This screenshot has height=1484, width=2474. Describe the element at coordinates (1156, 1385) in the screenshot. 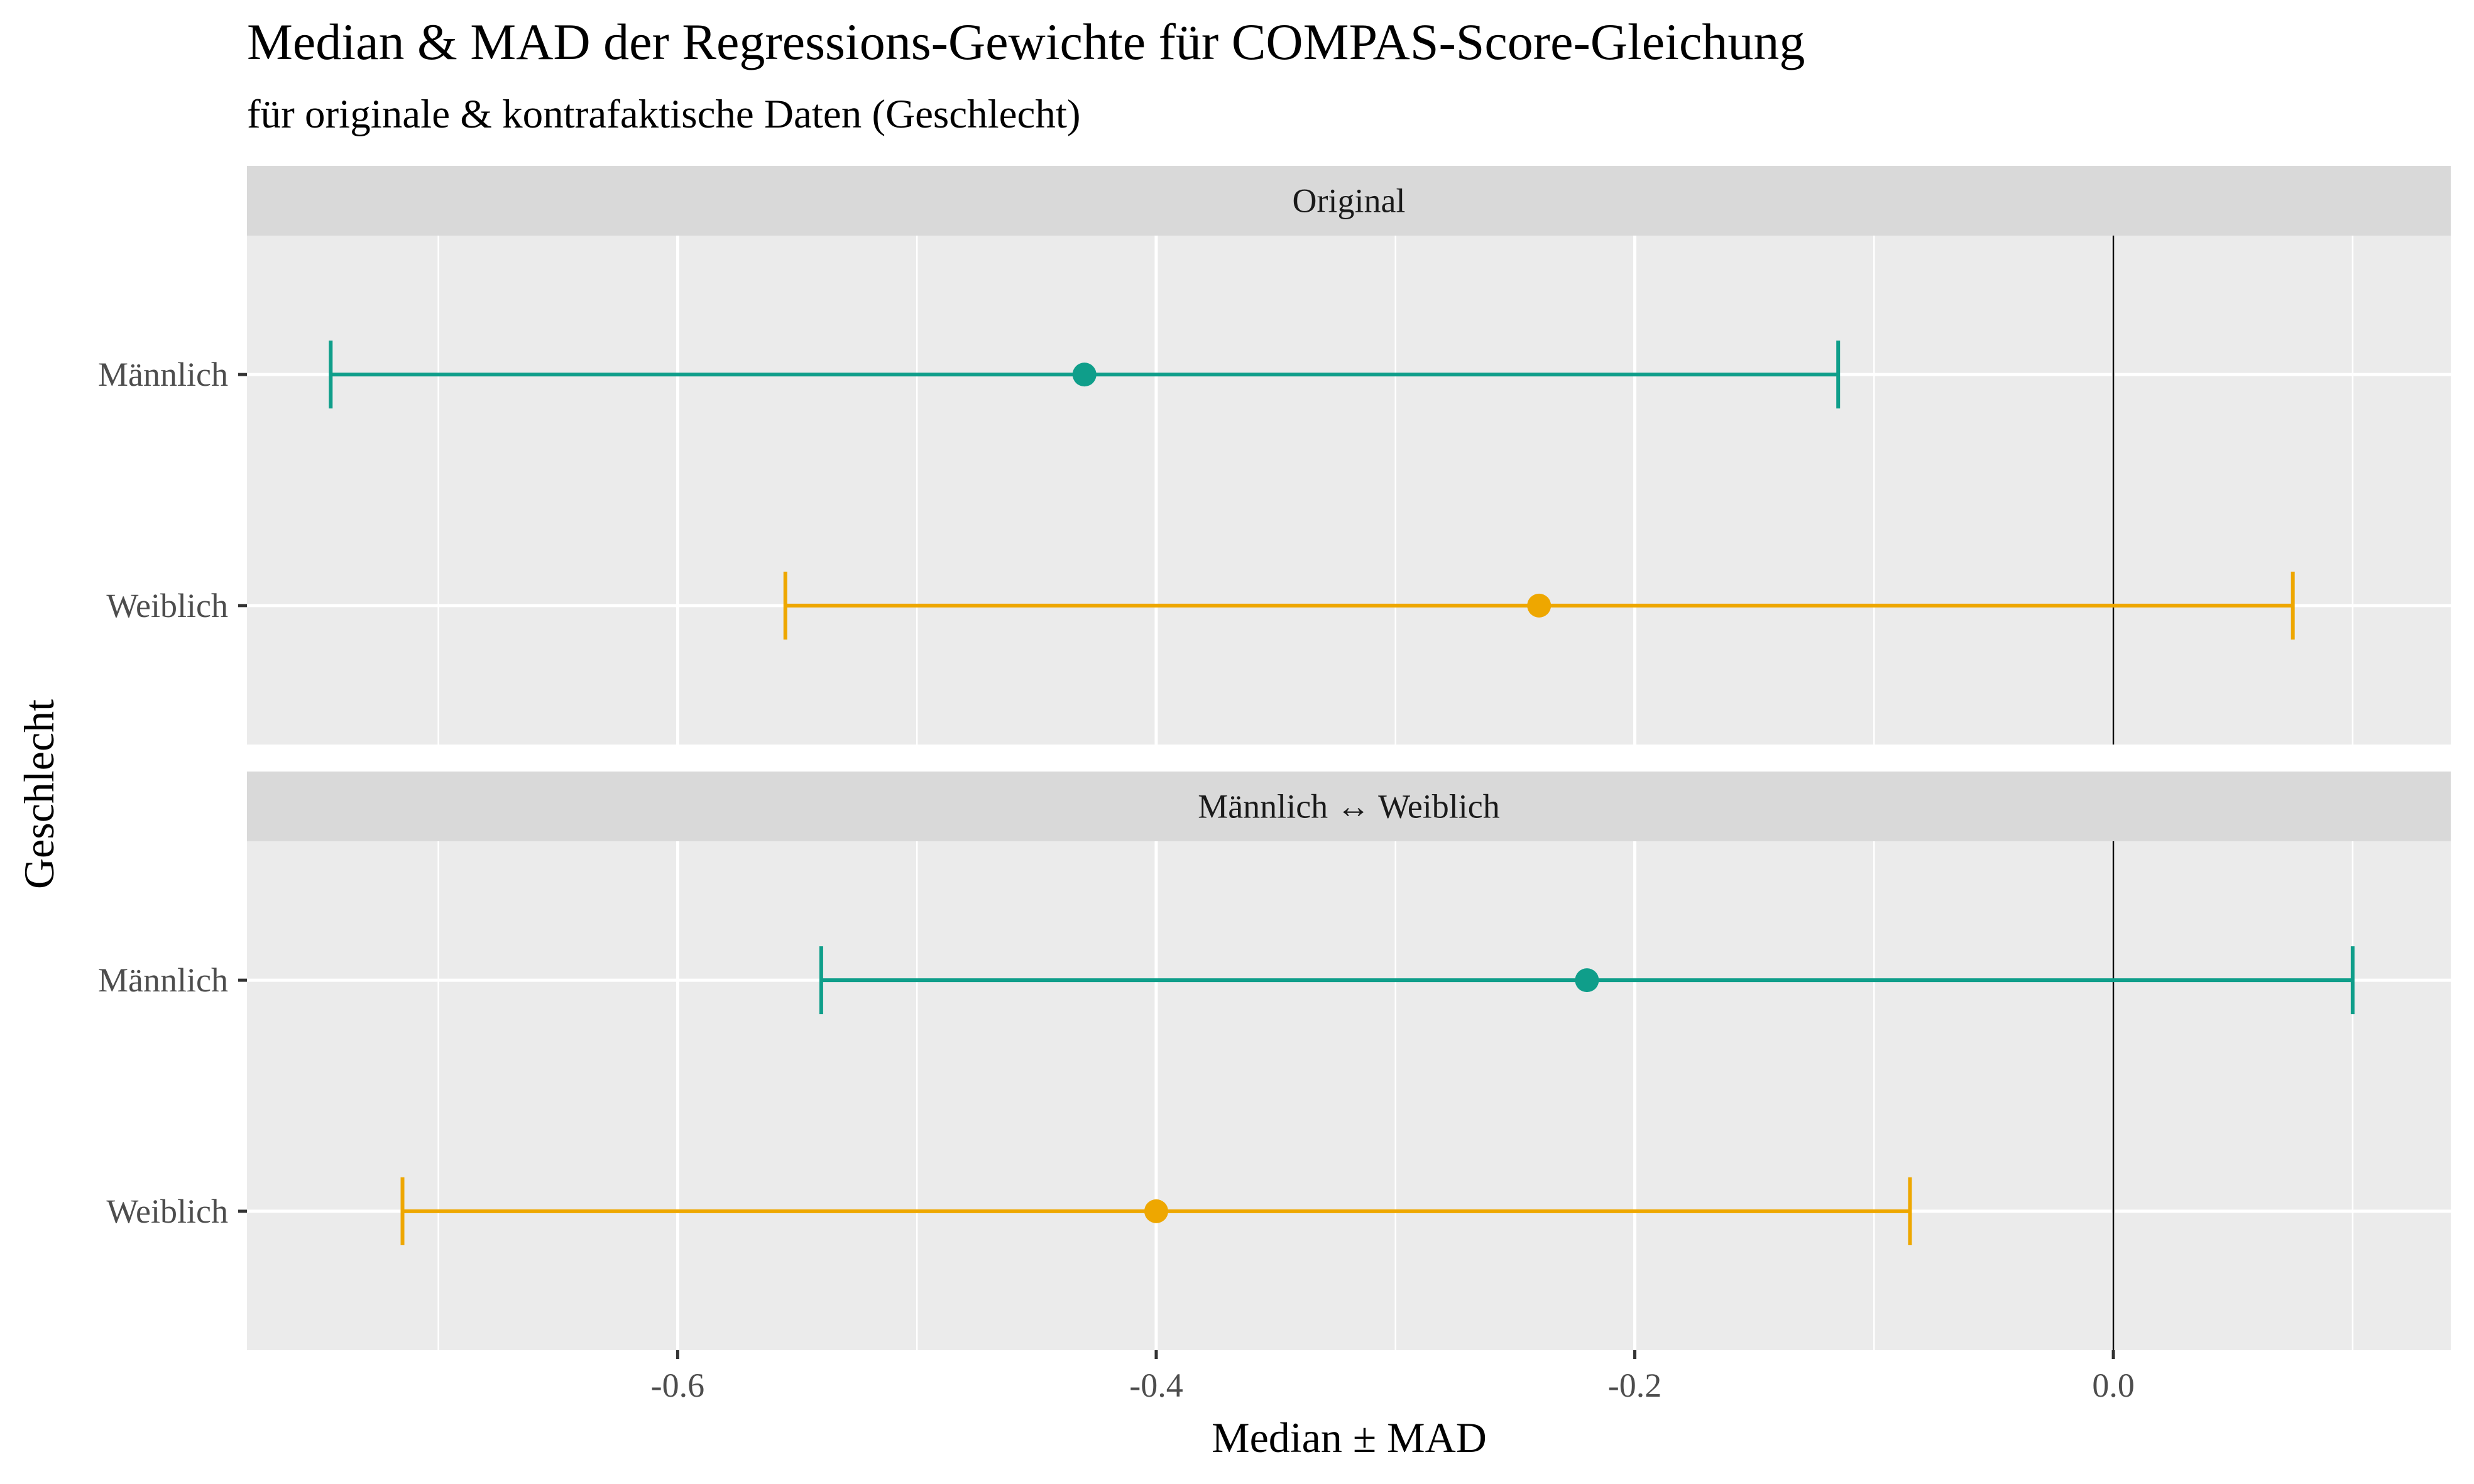

I see `x-tick-label: -0.4` at that location.